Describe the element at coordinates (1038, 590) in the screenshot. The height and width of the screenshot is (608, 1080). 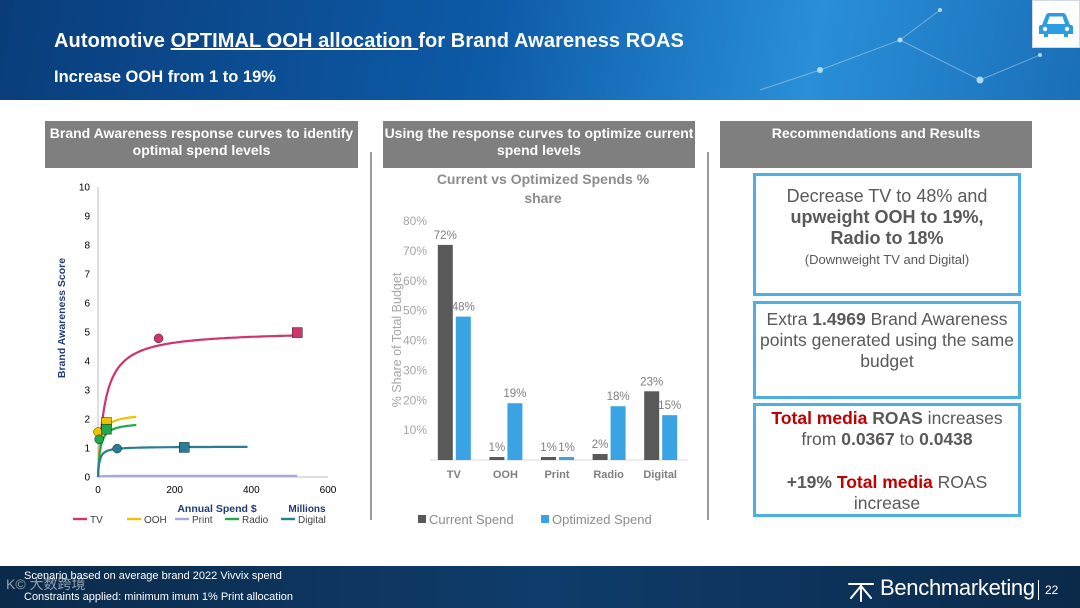
I see `page-separator` at that location.